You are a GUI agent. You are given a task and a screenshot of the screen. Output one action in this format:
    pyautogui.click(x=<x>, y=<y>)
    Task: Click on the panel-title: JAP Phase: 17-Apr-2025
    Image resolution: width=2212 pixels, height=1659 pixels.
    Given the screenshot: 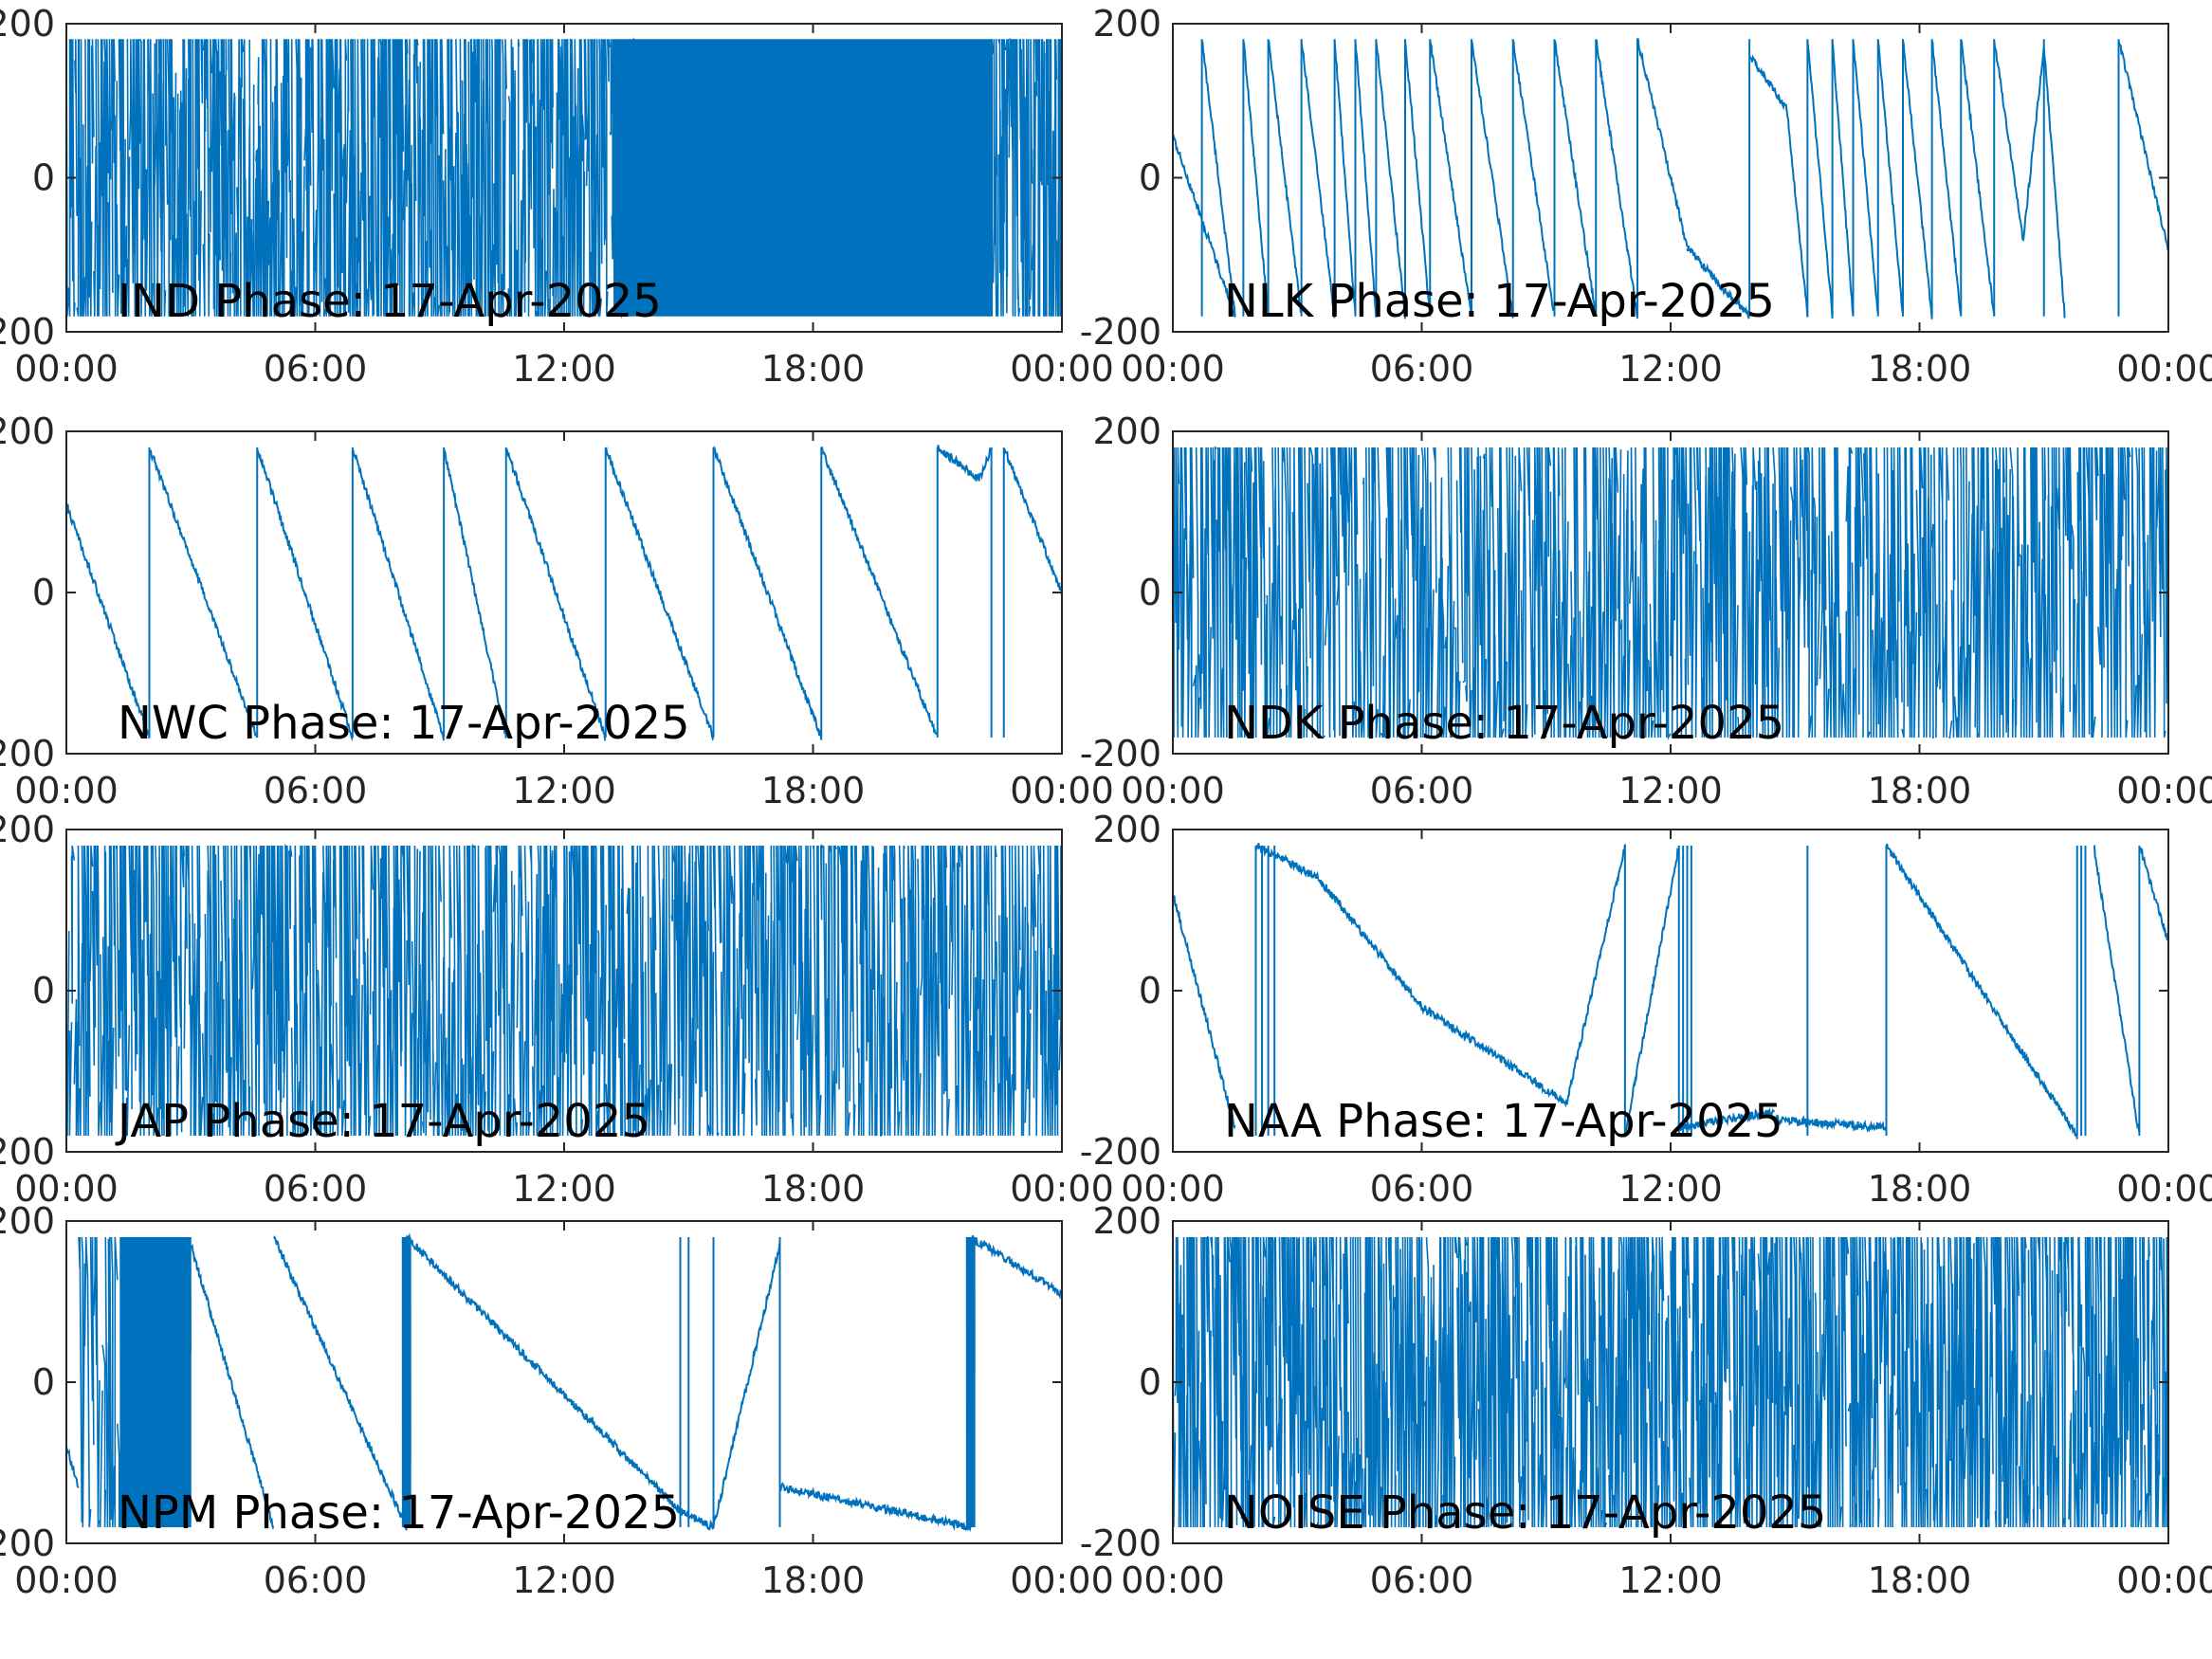 What is the action you would take?
    pyautogui.click(x=382, y=1121)
    